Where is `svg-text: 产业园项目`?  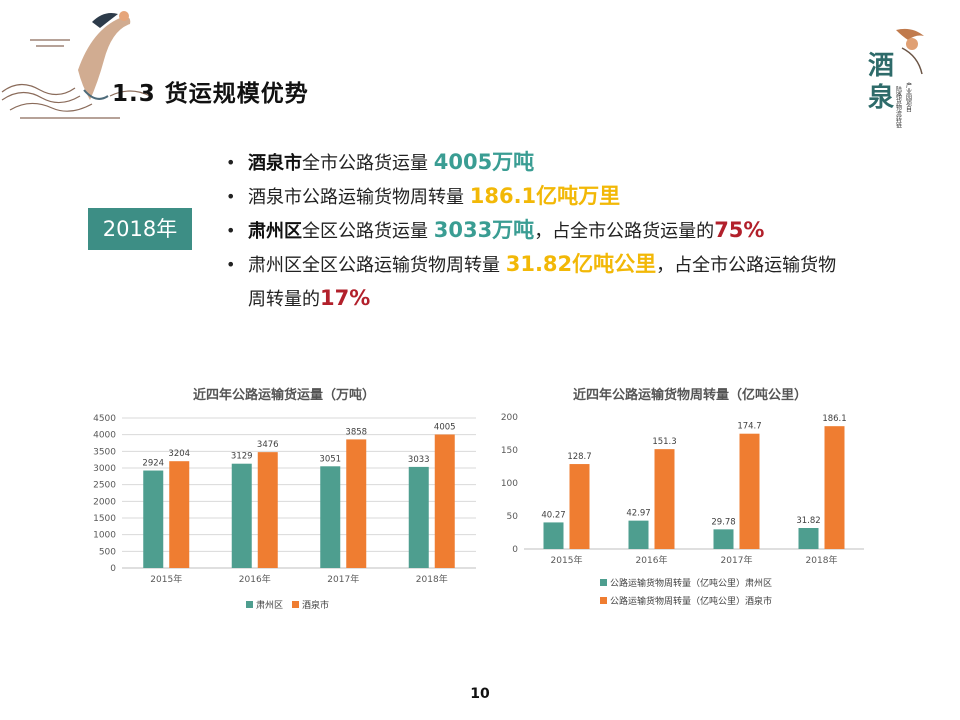 svg-text: 产业园项目 is located at coordinates (908, 97).